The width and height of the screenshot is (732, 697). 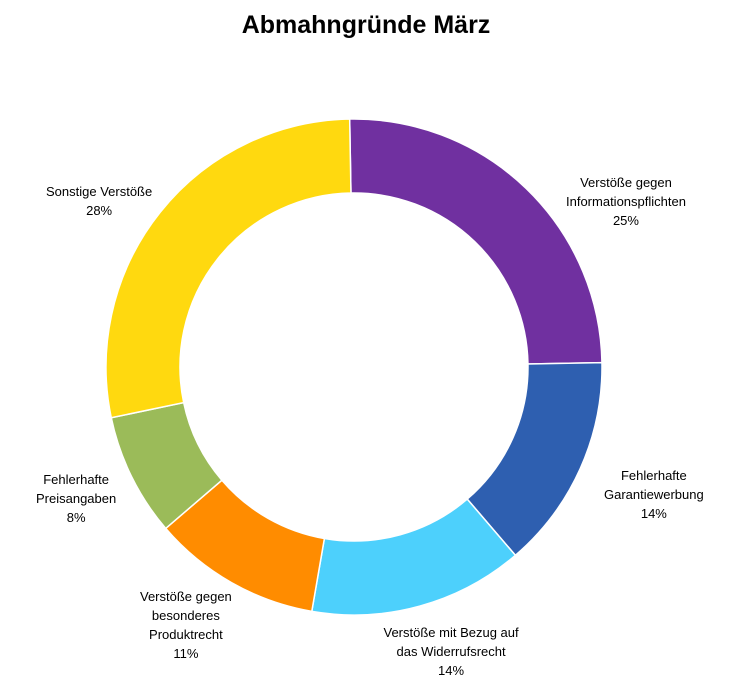 I want to click on slice-label-name: Garantiewerbung, so click(x=654, y=494).